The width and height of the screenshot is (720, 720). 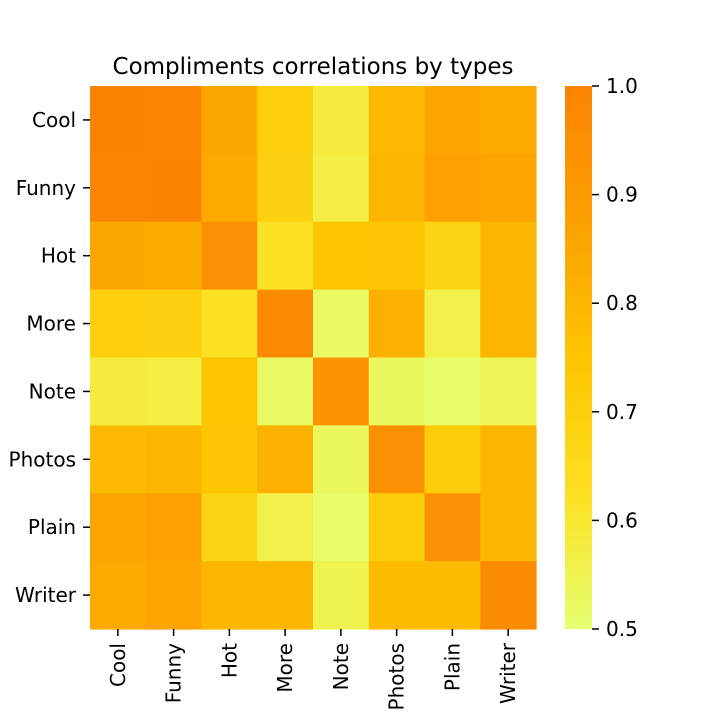 I want to click on x-tick-label: Plain, so click(x=452, y=667).